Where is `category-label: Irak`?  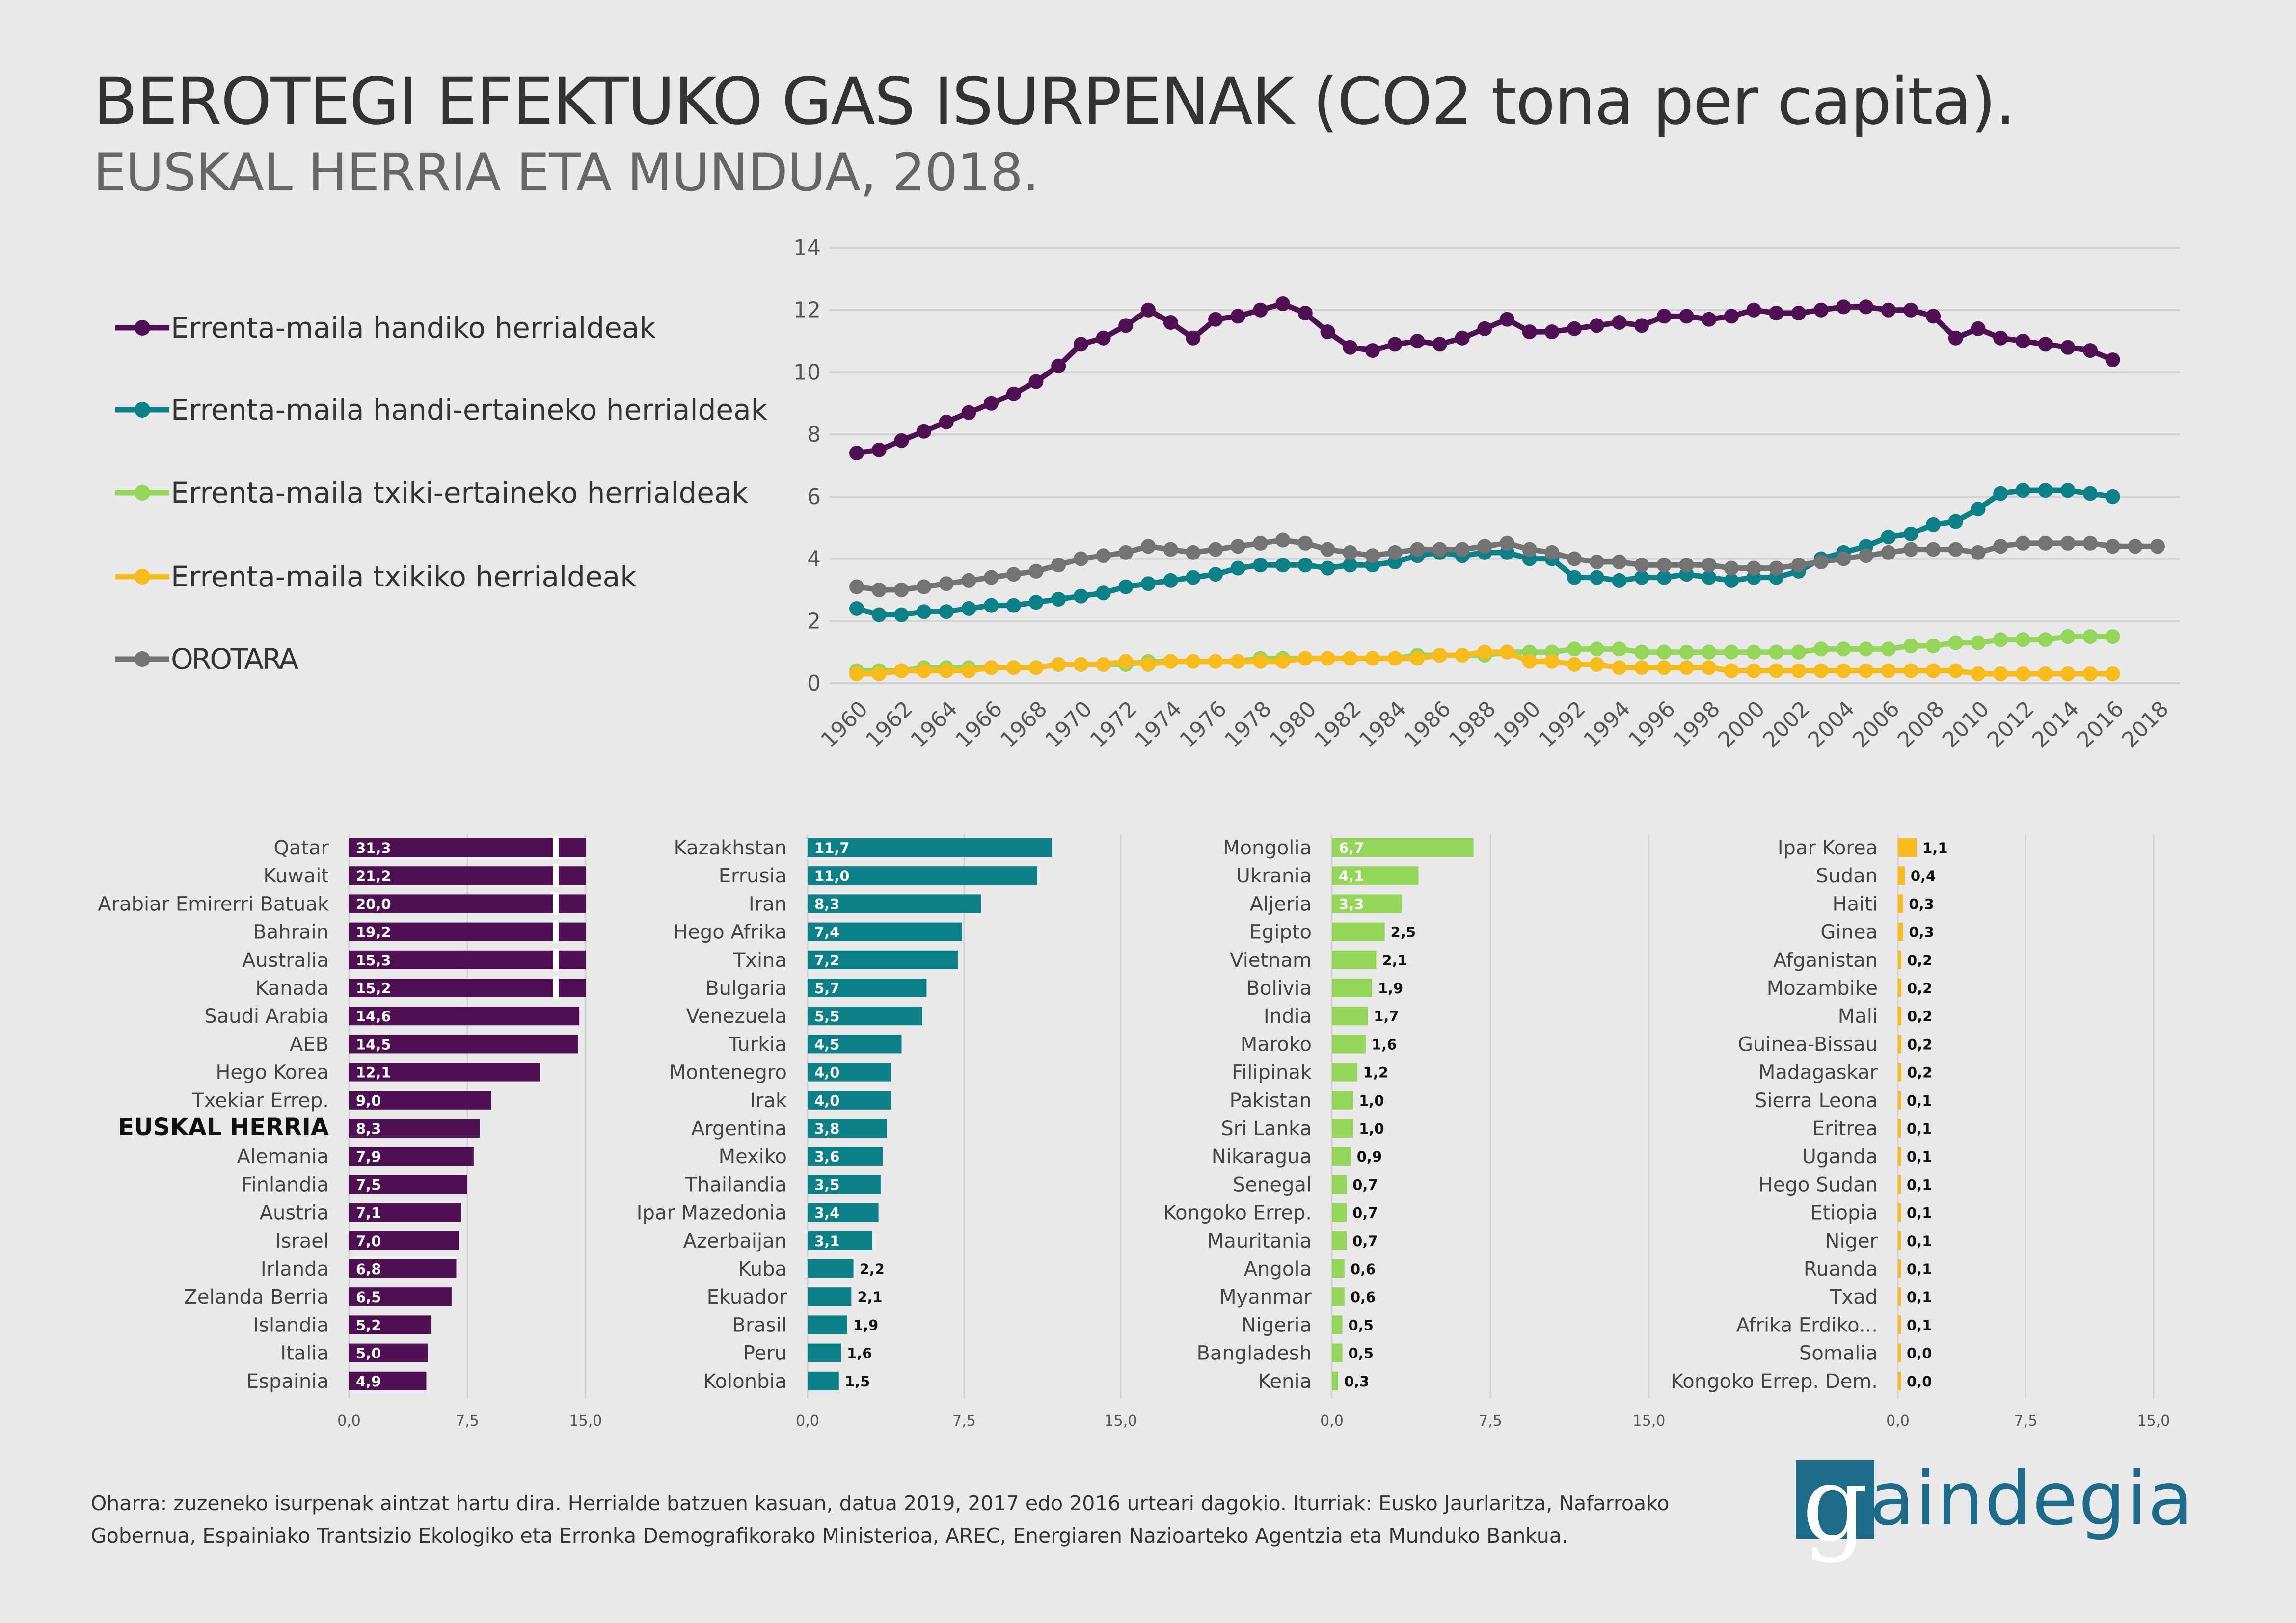
category-label: Irak is located at coordinates (768, 1101).